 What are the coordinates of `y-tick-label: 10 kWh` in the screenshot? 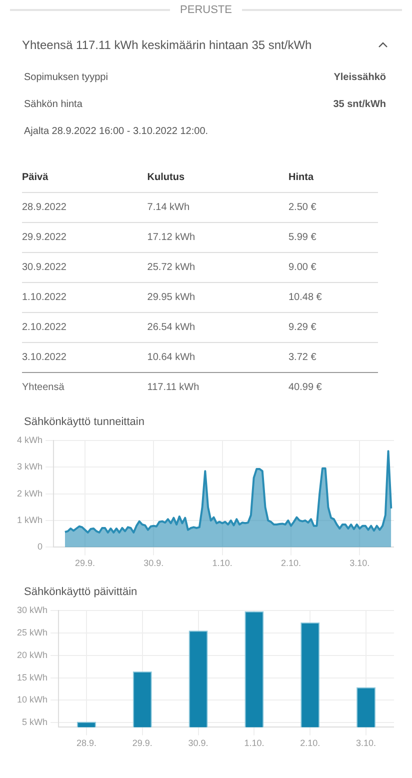 It's located at (32, 699).